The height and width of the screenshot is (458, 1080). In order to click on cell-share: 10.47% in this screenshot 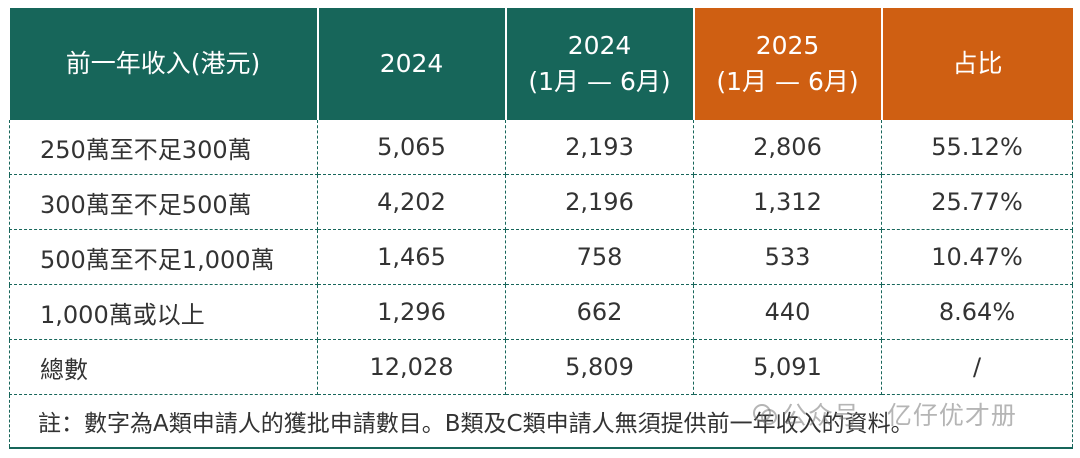, I will do `click(977, 257)`.